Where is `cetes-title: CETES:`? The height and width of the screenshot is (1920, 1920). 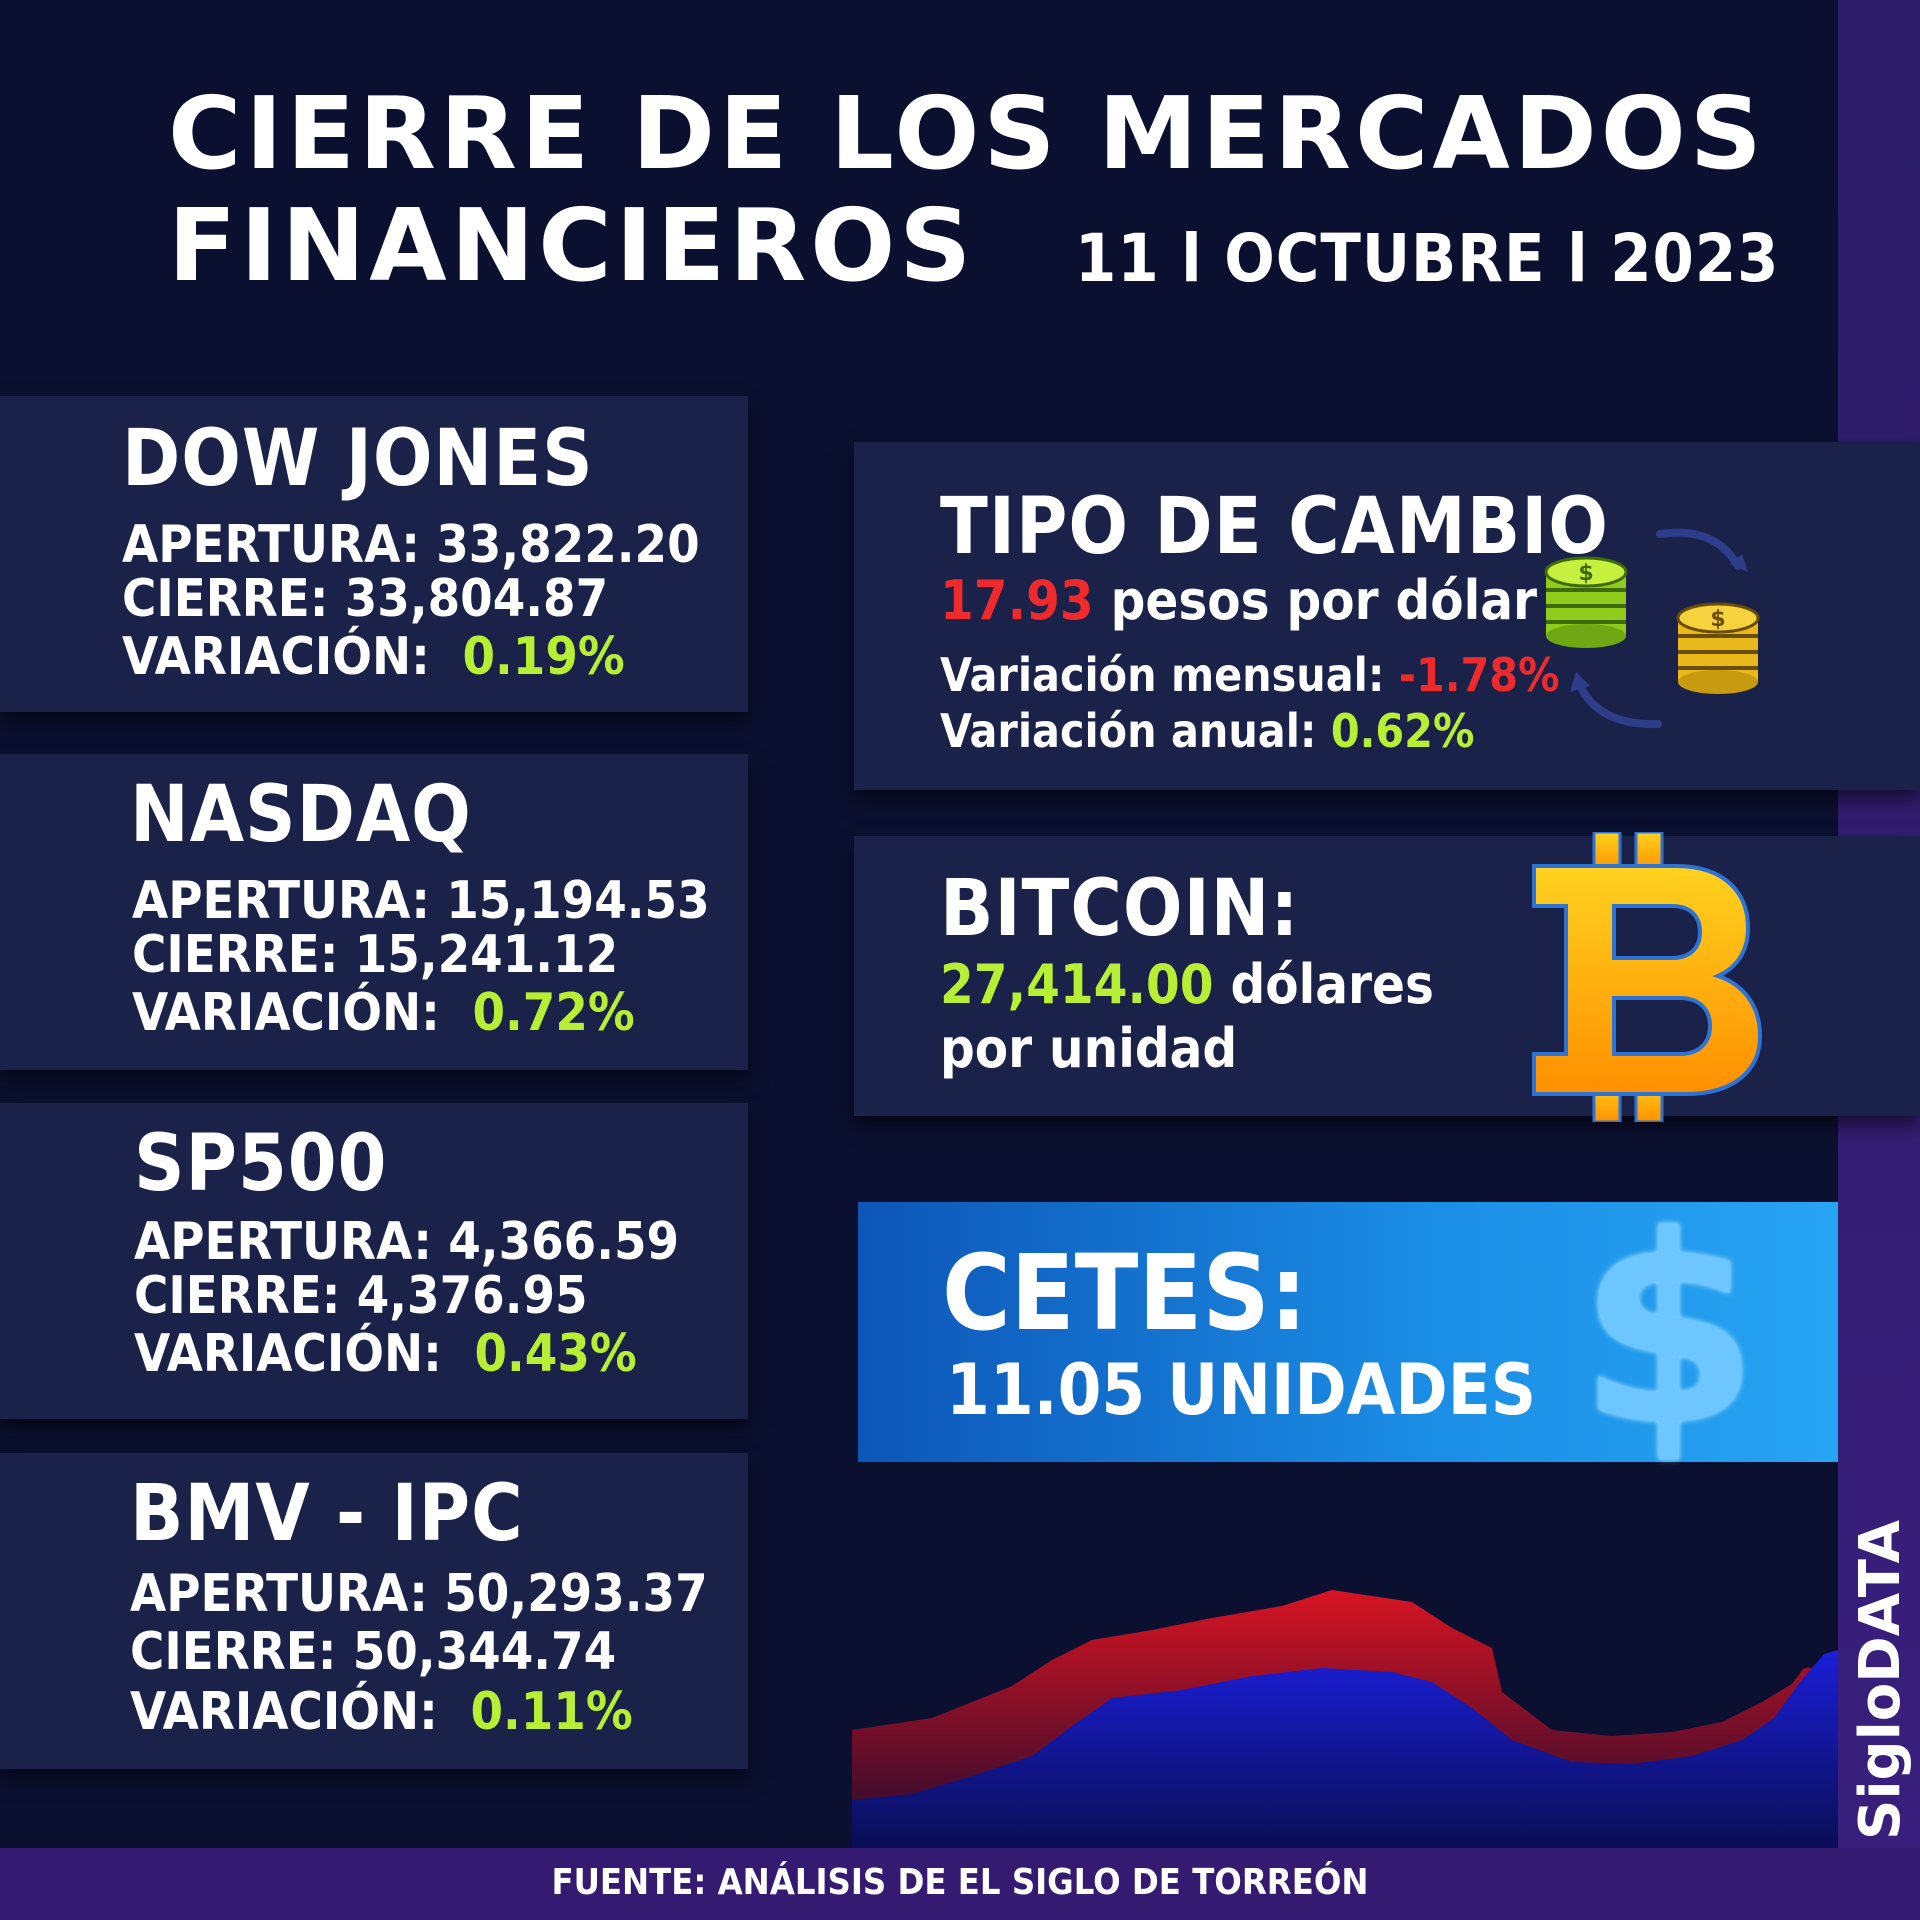
cetes-title: CETES: is located at coordinates (1125, 1293).